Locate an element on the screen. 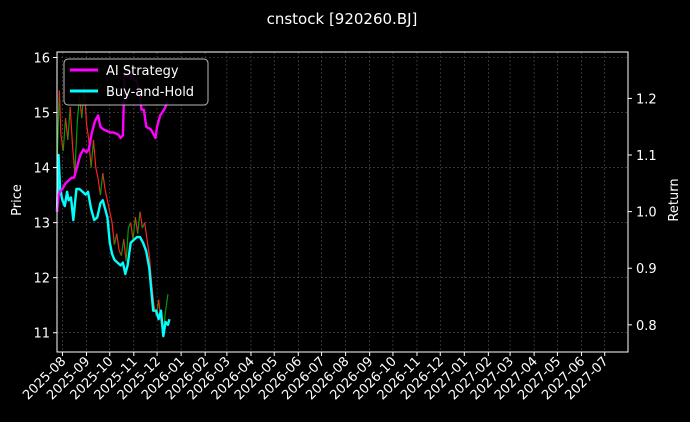 The image size is (690, 422). y-tick-label-left: 11 is located at coordinates (41, 334).